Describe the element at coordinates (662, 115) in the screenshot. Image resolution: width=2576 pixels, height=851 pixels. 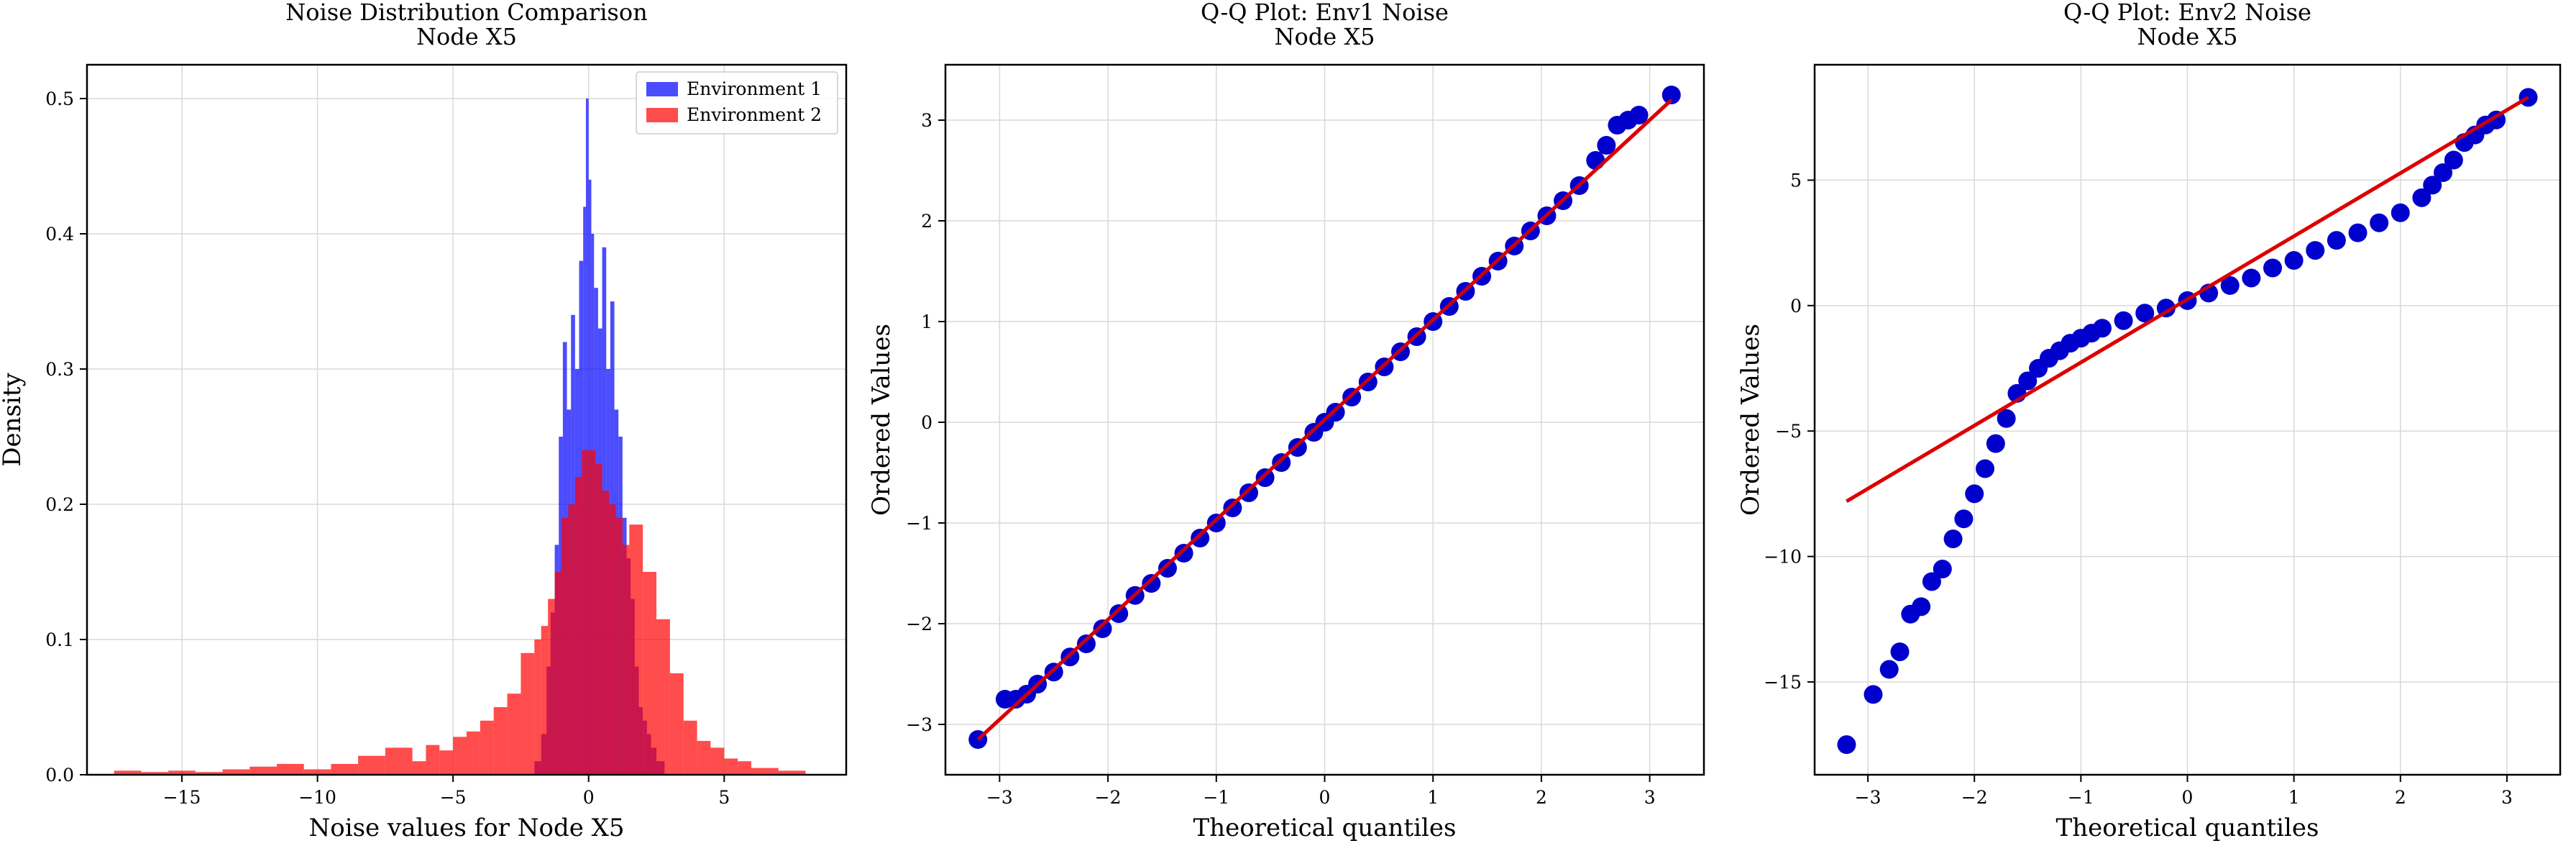
I see `legend-swatch` at that location.